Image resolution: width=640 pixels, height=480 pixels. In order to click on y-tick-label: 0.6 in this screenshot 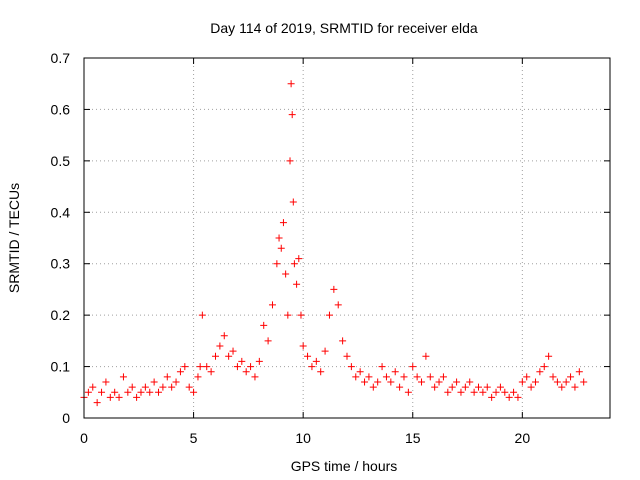, I will do `click(61, 109)`.